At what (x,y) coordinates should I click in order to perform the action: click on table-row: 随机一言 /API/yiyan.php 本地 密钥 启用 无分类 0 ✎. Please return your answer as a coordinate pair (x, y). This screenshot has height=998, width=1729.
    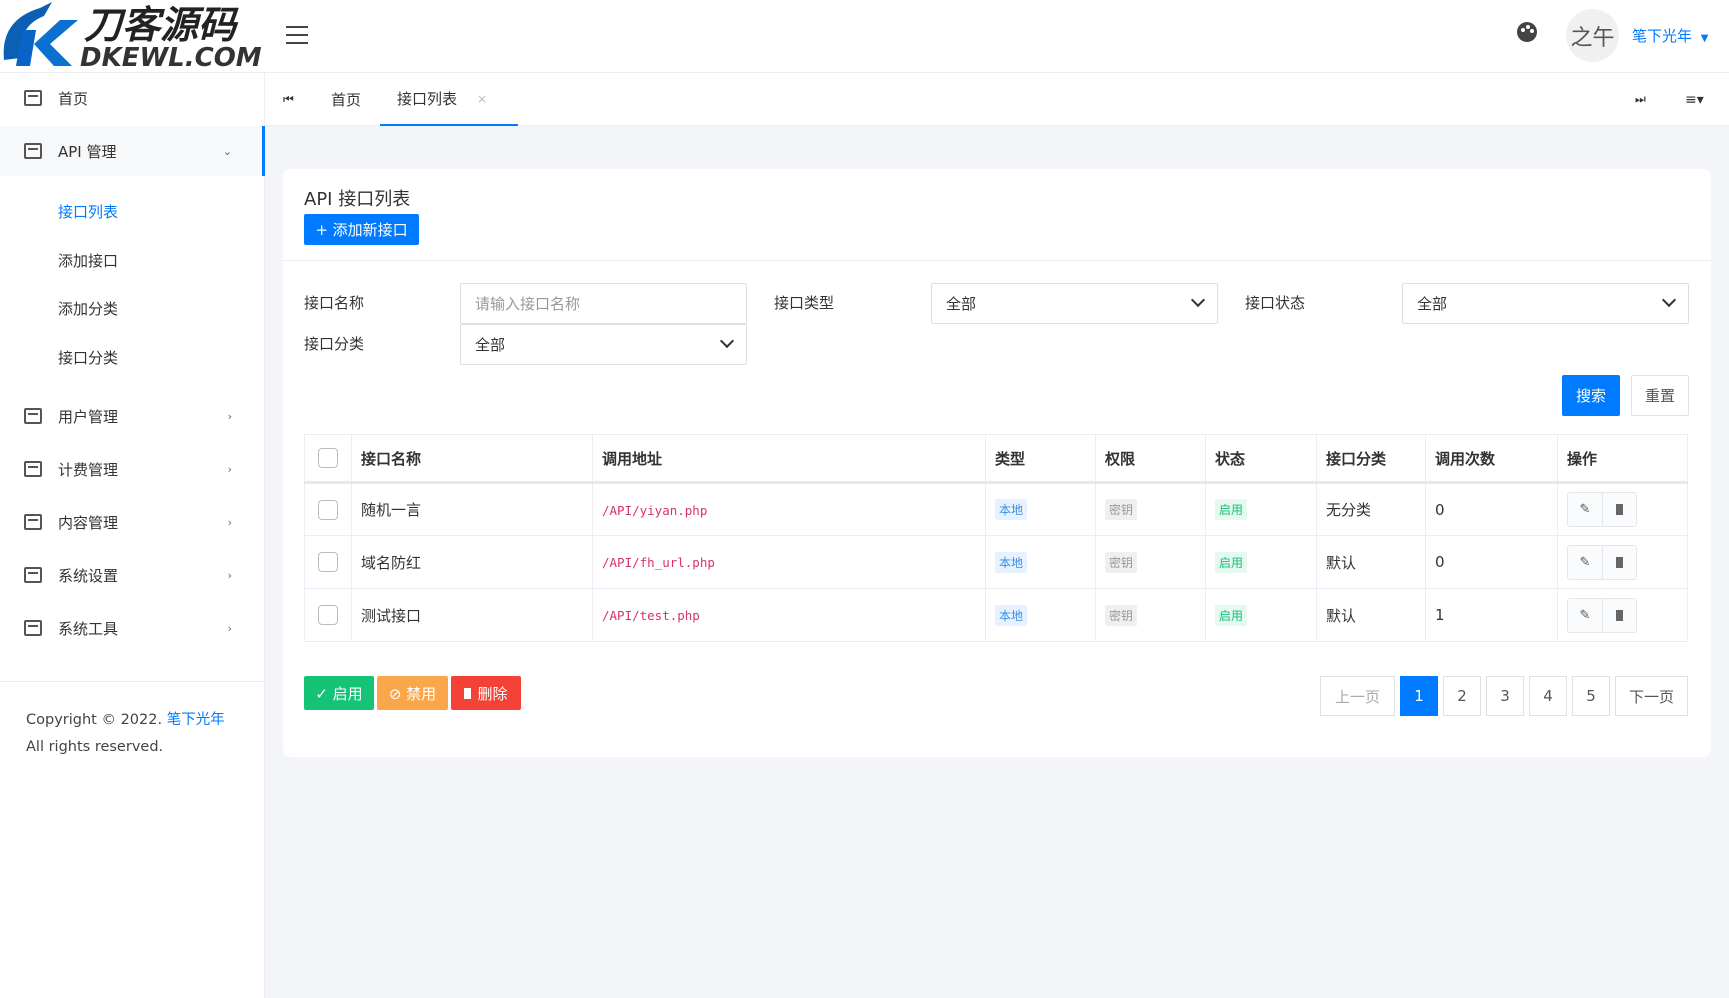
    Looking at the image, I should click on (996, 509).